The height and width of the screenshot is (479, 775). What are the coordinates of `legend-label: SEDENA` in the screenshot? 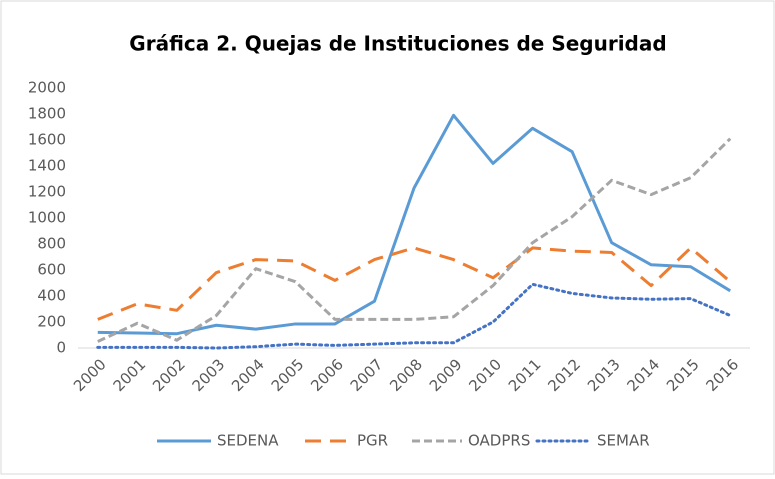 It's located at (248, 441).